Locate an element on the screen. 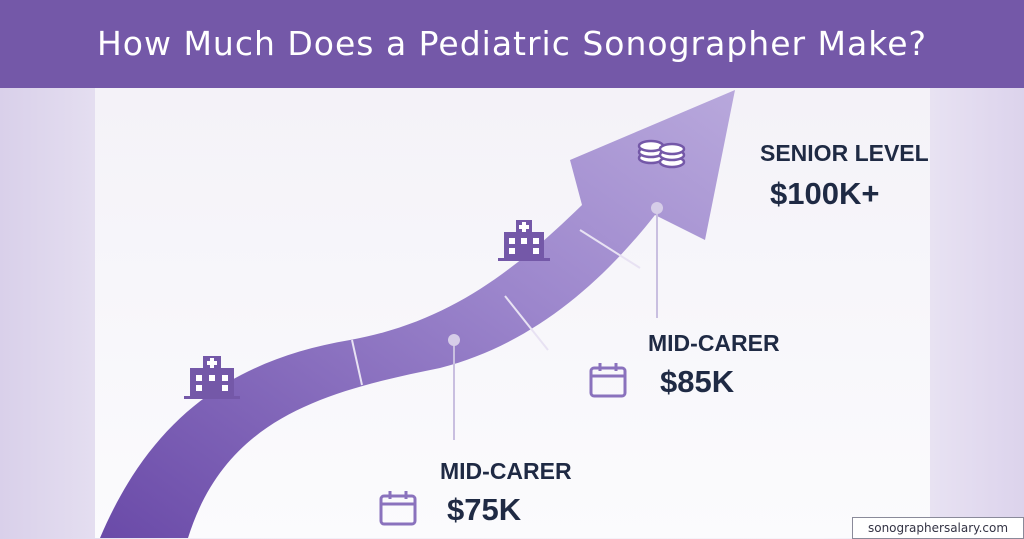 The image size is (1024, 539). level-label: SENIOR LEVEL is located at coordinates (844, 153).